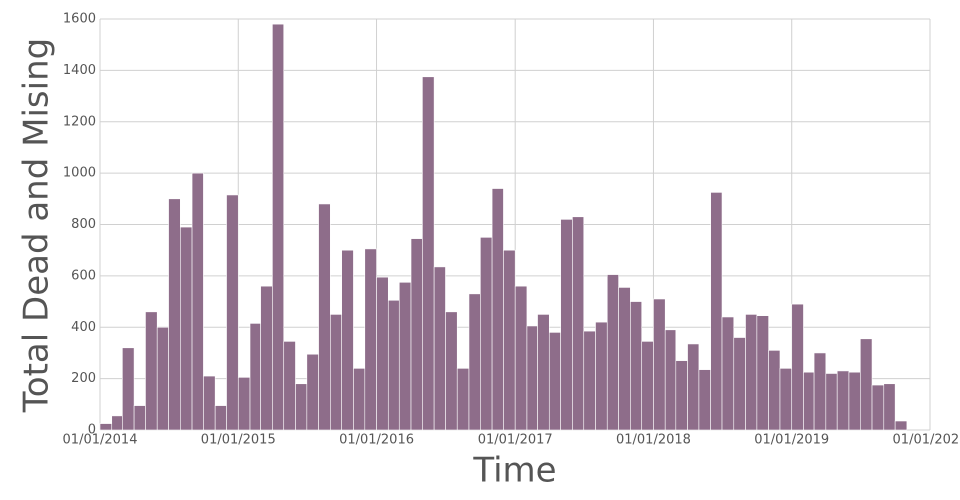  What do you see at coordinates (926, 440) in the screenshot?
I see `x-tick-label: 01/01/2020` at bounding box center [926, 440].